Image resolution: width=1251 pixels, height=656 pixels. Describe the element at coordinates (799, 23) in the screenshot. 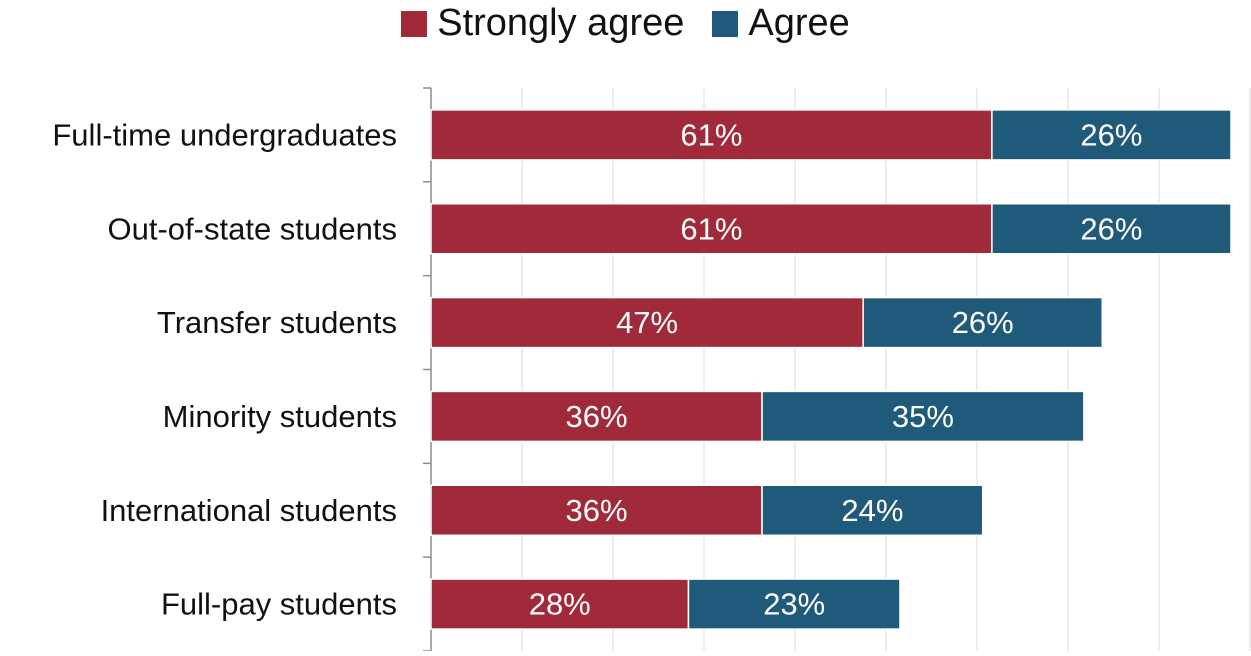

I see `legend-label-agree: Agree` at that location.